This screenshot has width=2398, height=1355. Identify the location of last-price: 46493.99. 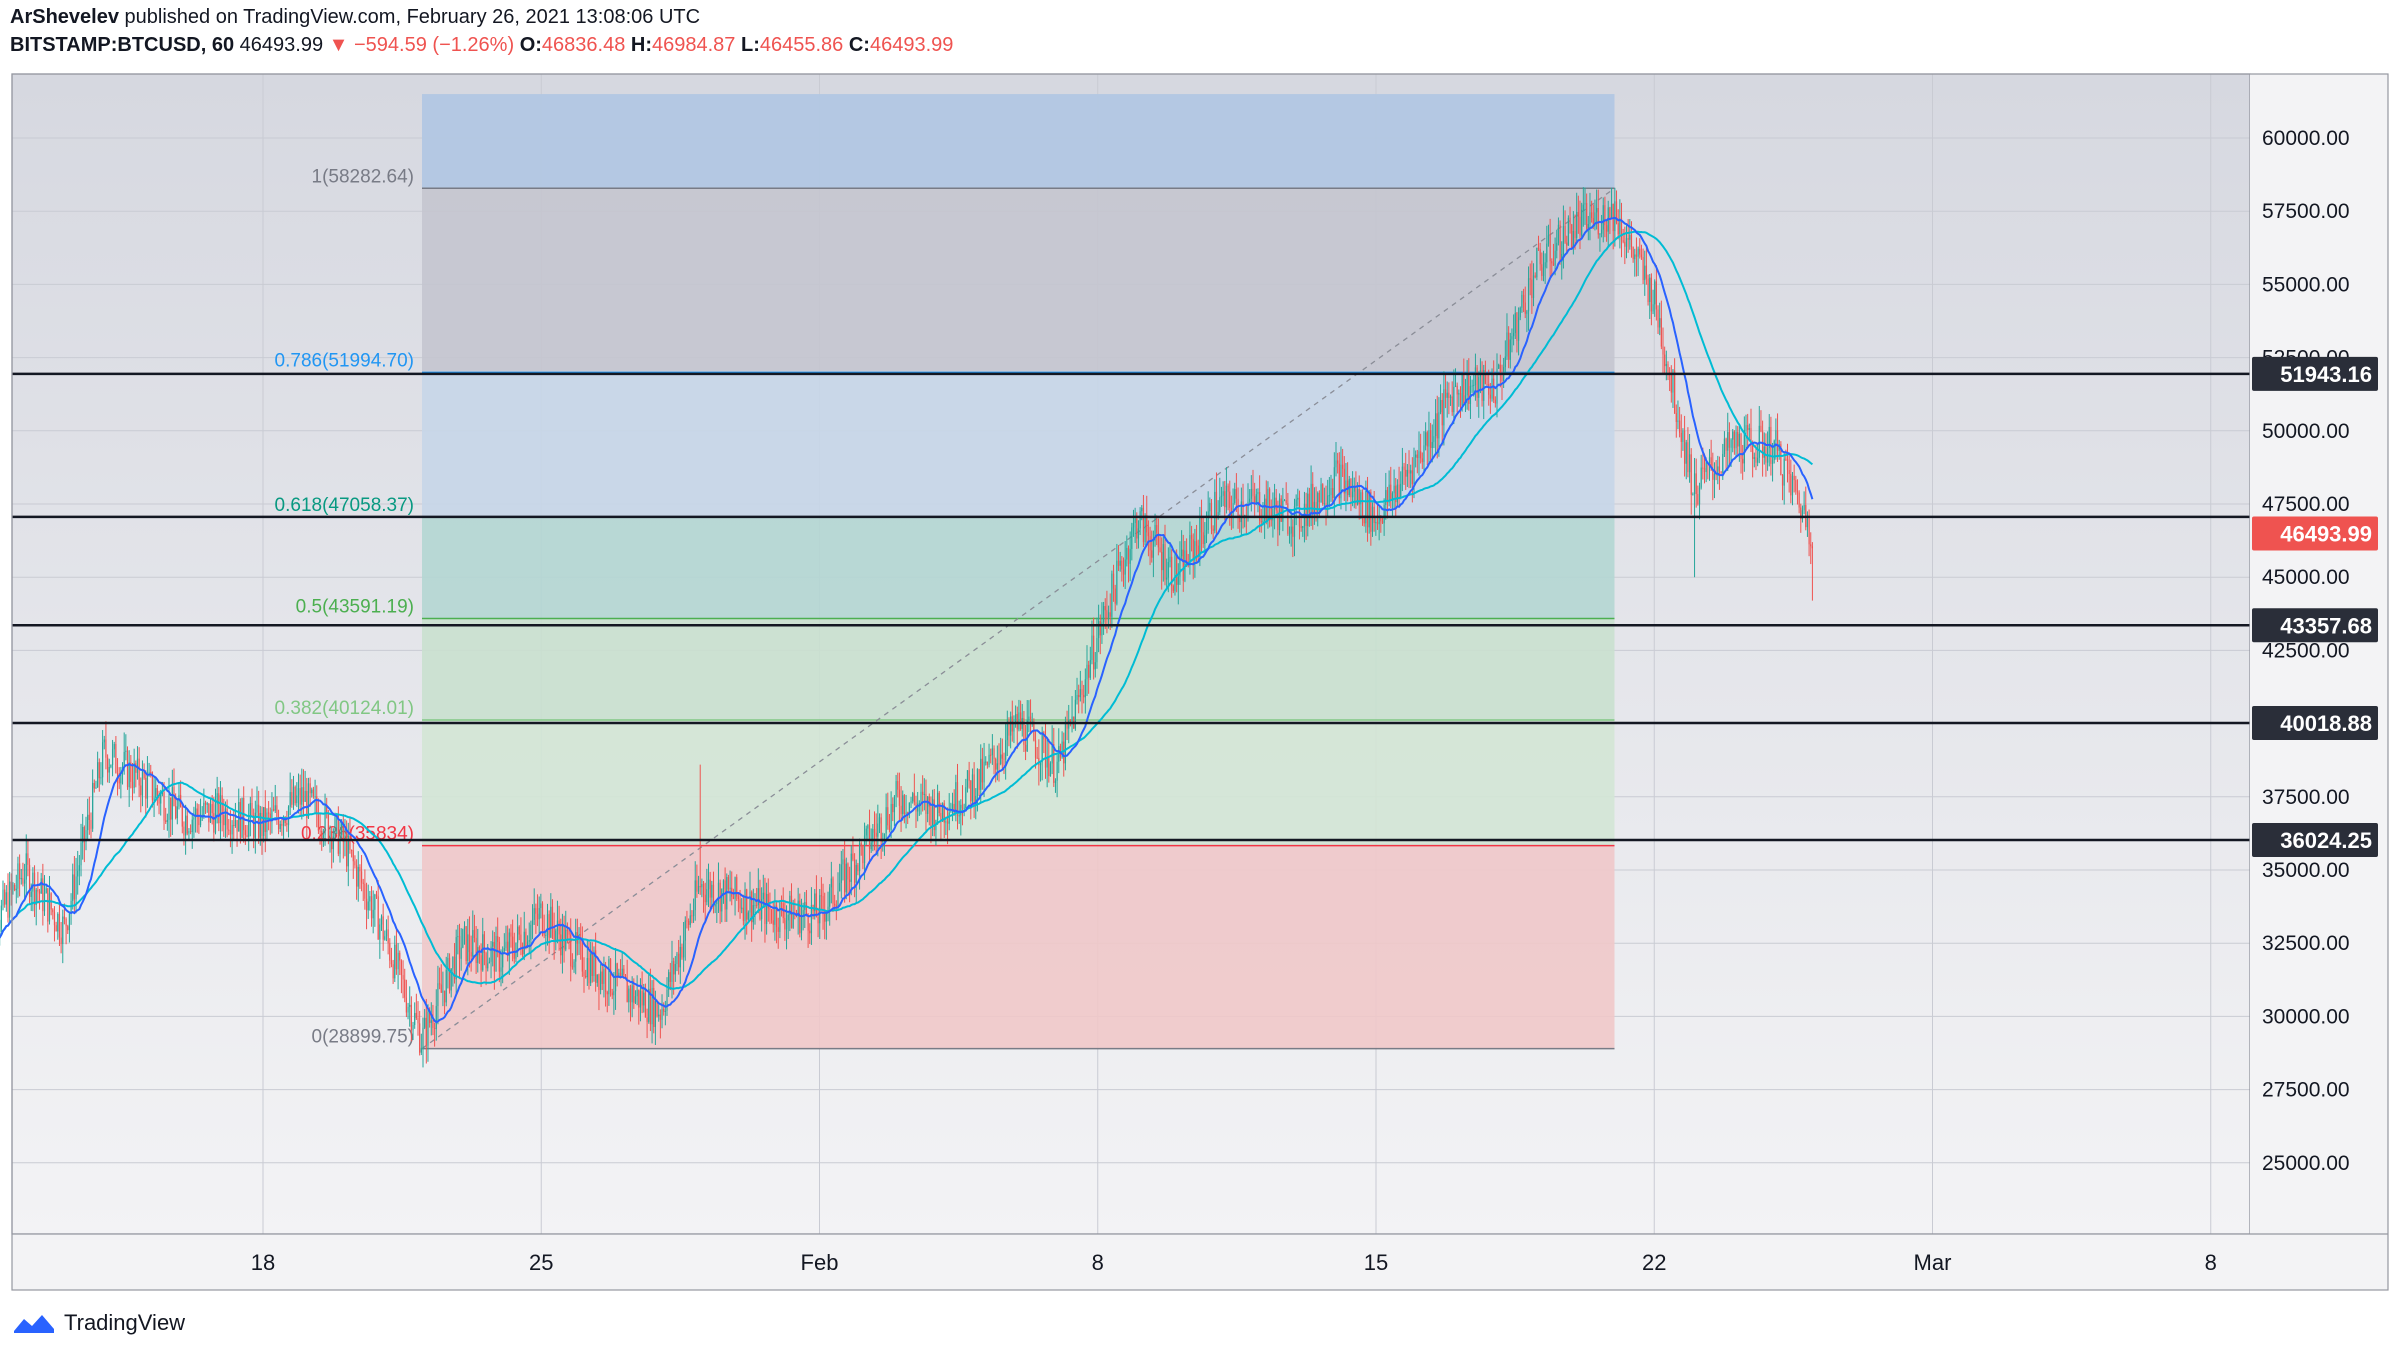
(281, 45).